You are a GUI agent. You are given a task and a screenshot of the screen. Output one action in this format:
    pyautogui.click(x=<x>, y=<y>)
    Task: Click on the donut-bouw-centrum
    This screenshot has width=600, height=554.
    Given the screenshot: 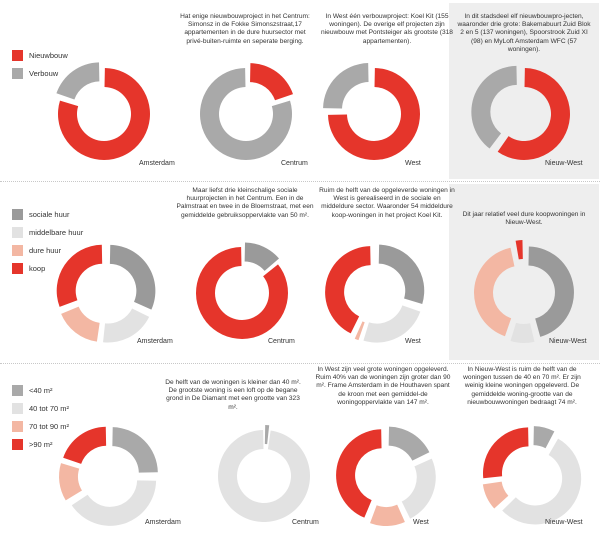 What is the action you would take?
    pyautogui.click(x=246, y=113)
    